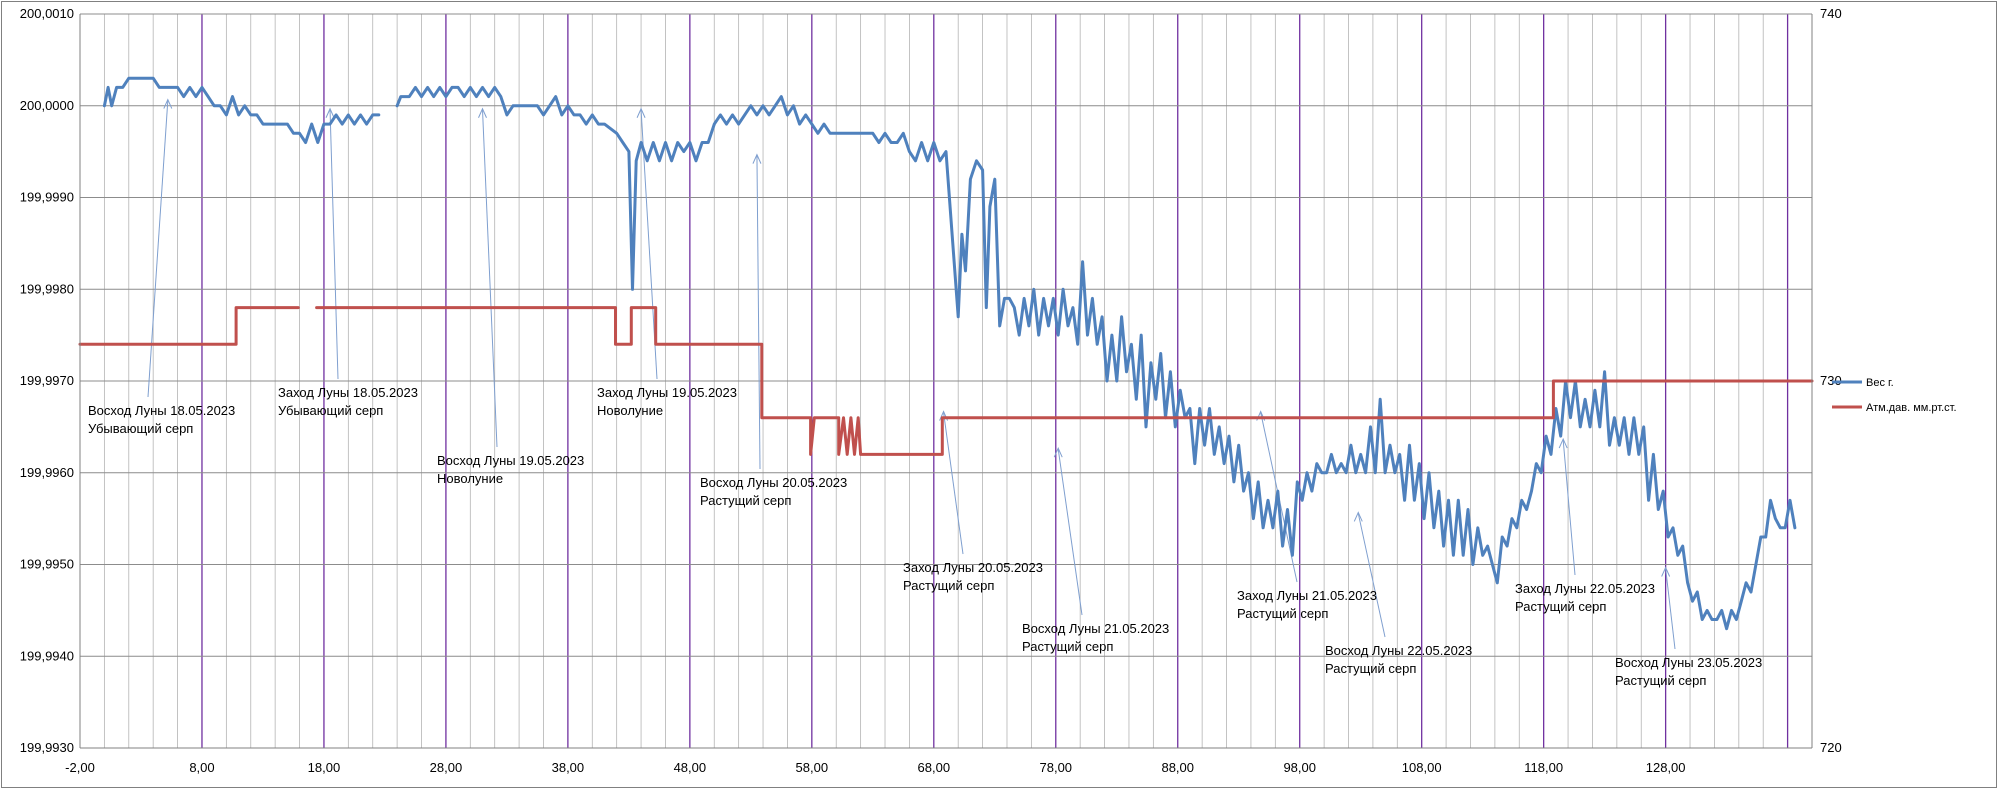 The width and height of the screenshot is (2000, 791). I want to click on y-left-tick-label: 199,9950, so click(47, 564).